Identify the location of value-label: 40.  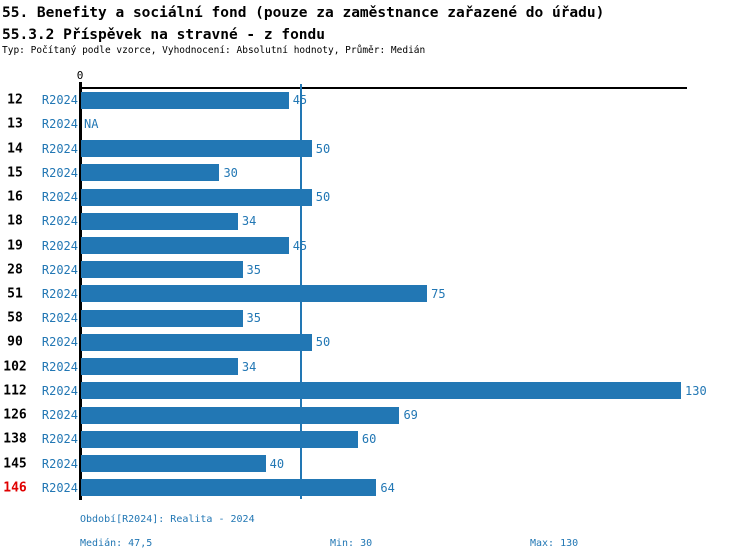
(277, 463).